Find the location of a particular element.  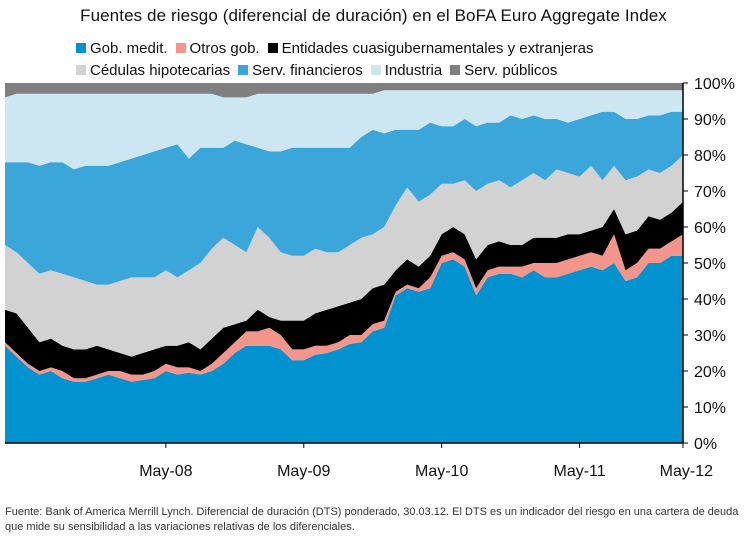

legend-item: Serv. públicos is located at coordinates (503, 71).